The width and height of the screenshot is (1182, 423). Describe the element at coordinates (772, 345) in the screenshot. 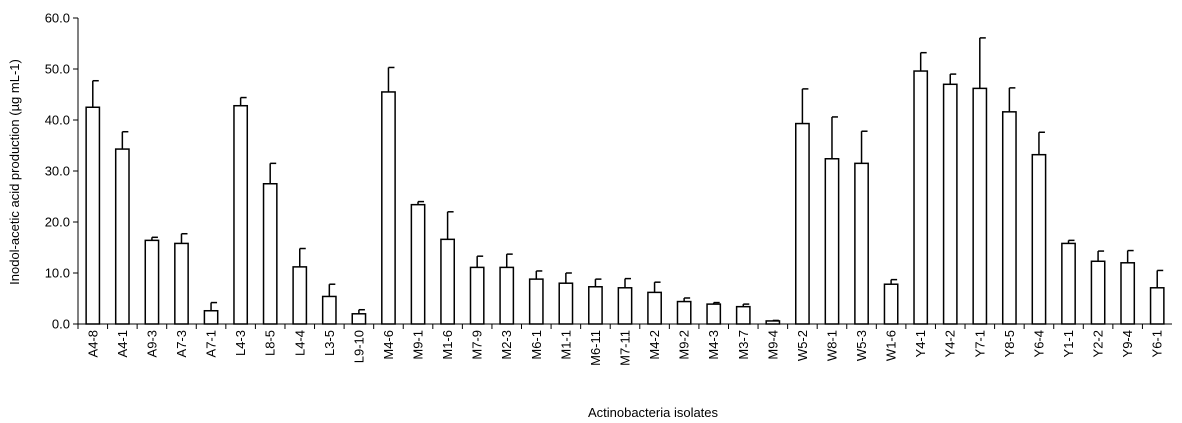

I see `x-tick-label: M9-4` at that location.